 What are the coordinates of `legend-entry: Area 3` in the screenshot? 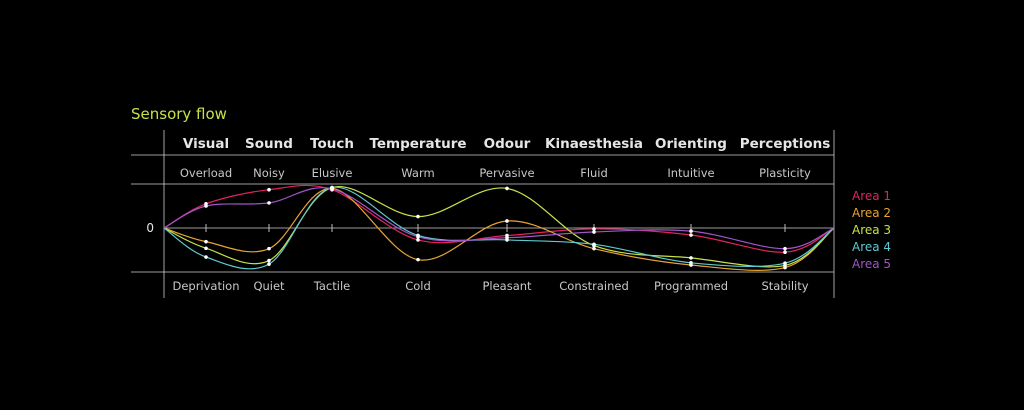 It's located at (871, 230).